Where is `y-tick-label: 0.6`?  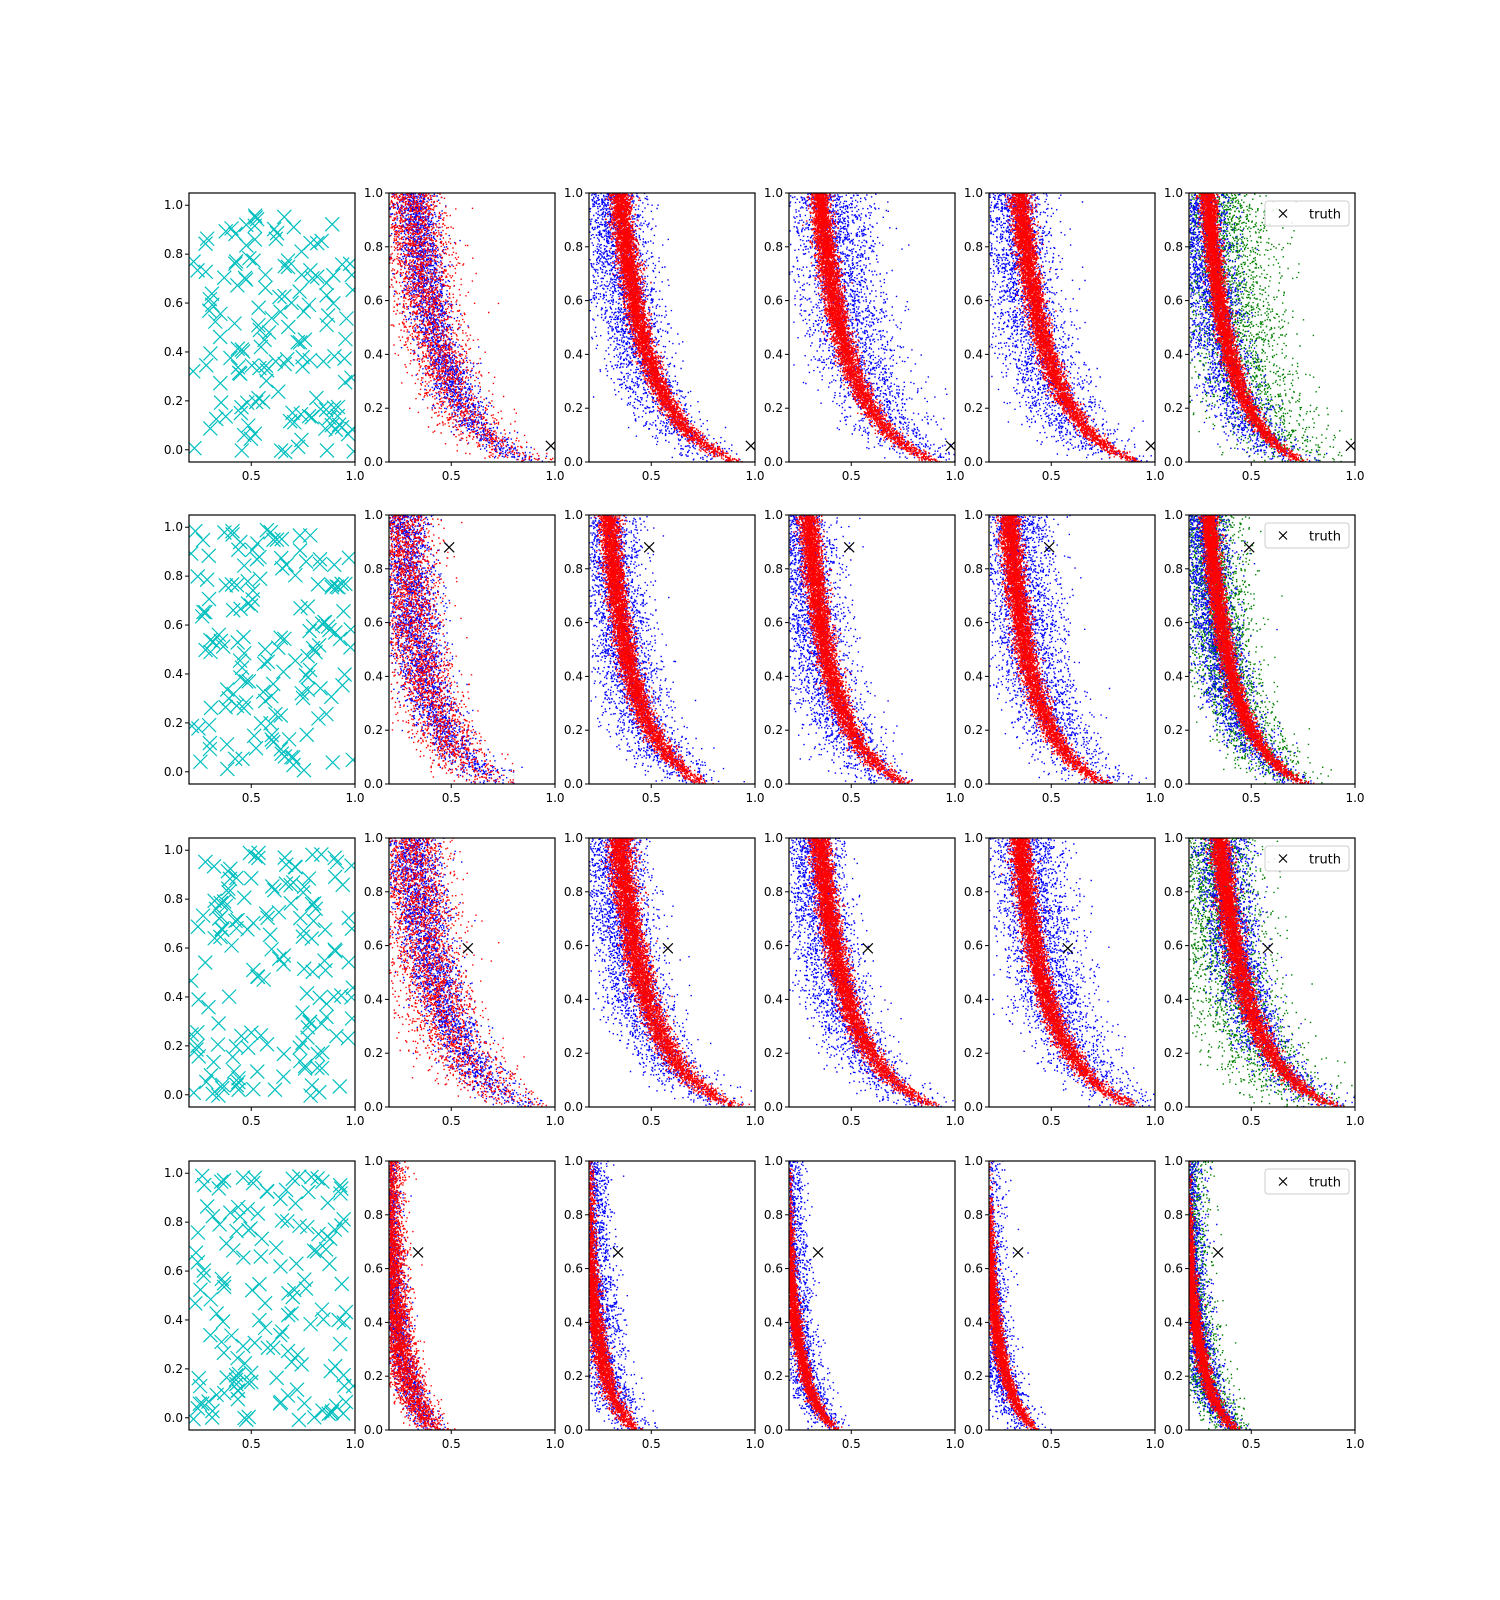
y-tick-label: 0.6 is located at coordinates (973, 623).